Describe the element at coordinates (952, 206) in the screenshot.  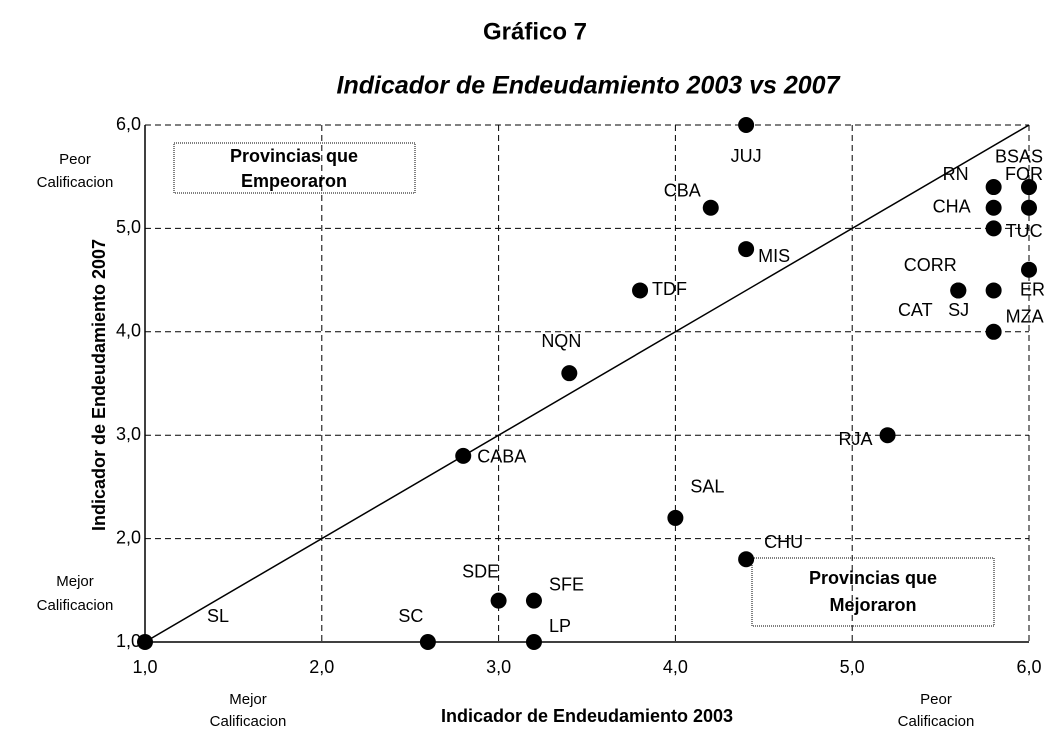
I see `point-label: CHA` at that location.